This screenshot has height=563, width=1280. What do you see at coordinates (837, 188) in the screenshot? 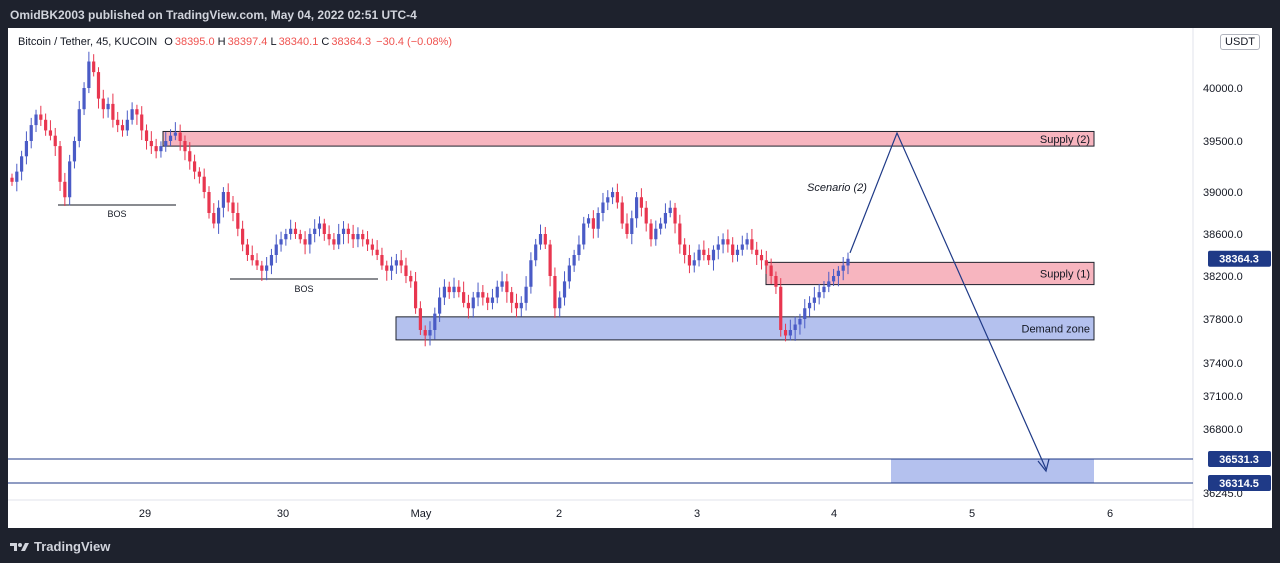
I see `scenario-label: Scenario (2)` at bounding box center [837, 188].